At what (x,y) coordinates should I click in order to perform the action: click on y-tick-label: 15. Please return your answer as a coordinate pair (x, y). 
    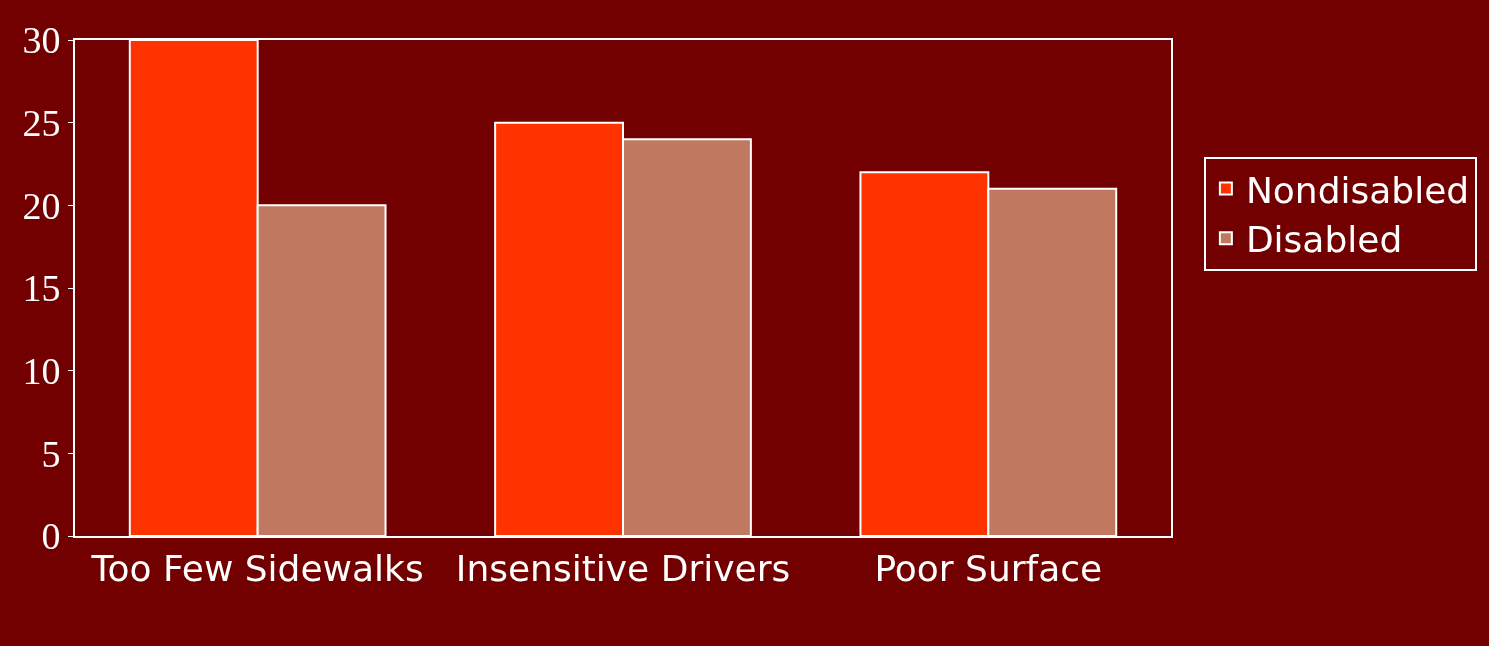
    Looking at the image, I should click on (41, 288).